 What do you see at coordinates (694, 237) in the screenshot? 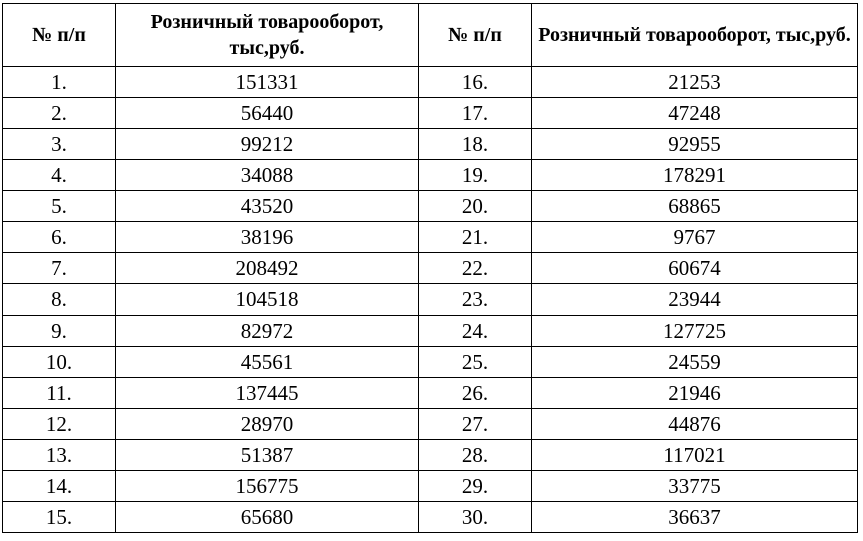
I see `turnover-value-right: 9767` at bounding box center [694, 237].